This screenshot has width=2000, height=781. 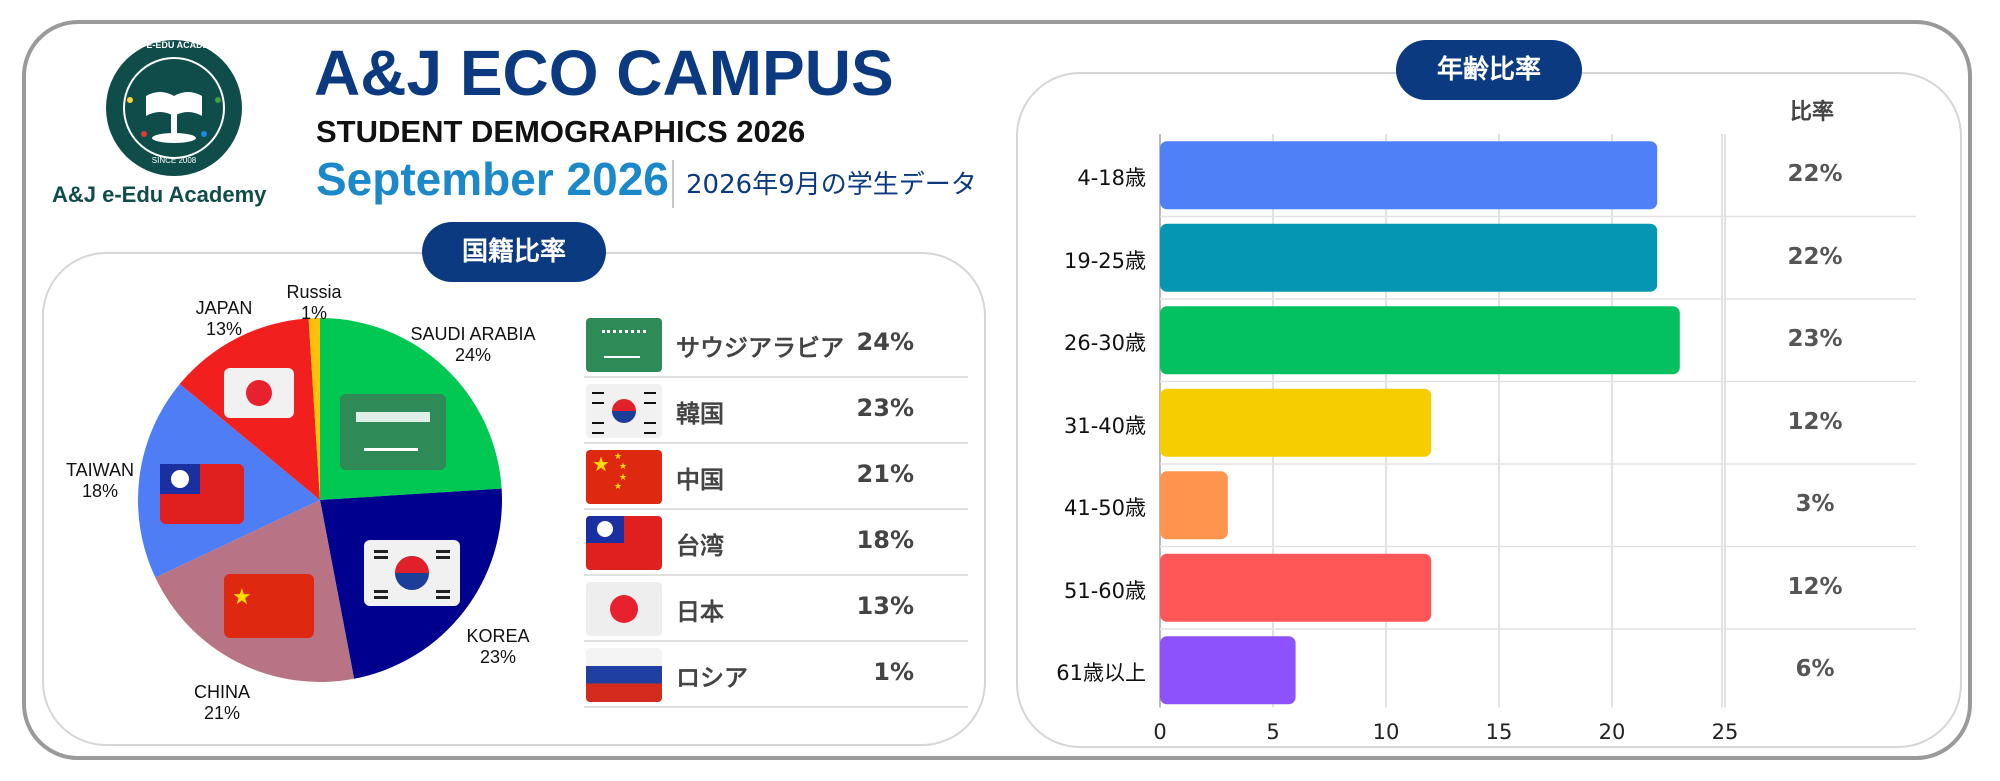 What do you see at coordinates (1815, 339) in the screenshot?
I see `age-pct-label: 23%` at bounding box center [1815, 339].